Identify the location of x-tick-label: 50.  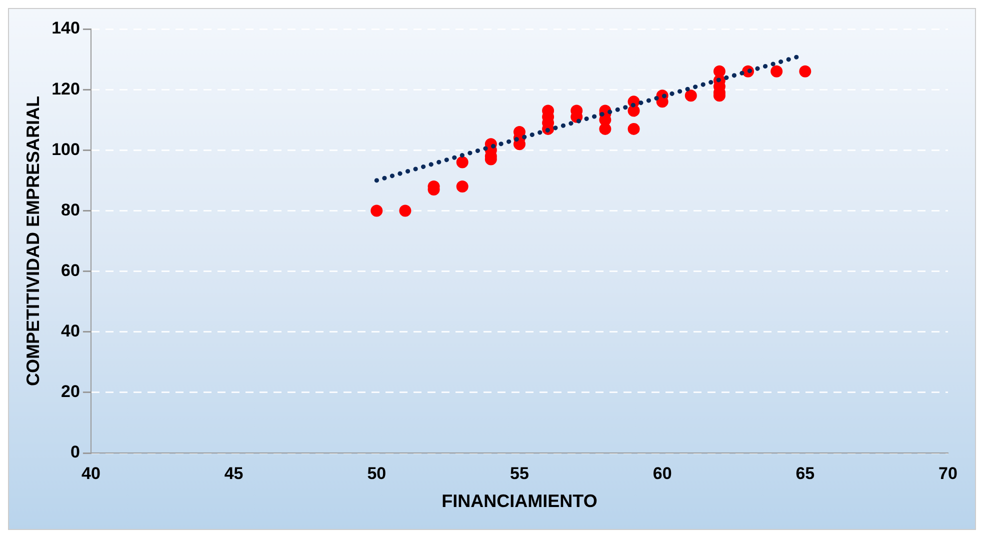
(376, 473).